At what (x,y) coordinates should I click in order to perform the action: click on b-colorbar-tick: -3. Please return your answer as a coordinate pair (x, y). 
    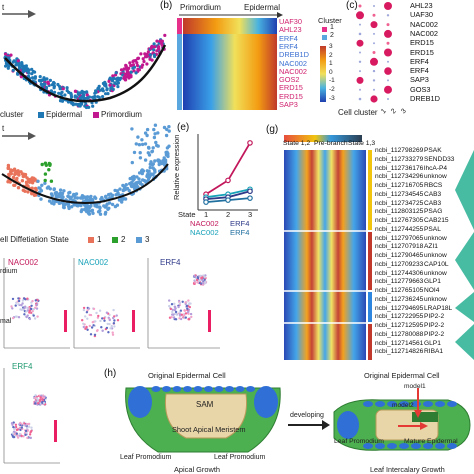
    Looking at the image, I should click on (332, 98).